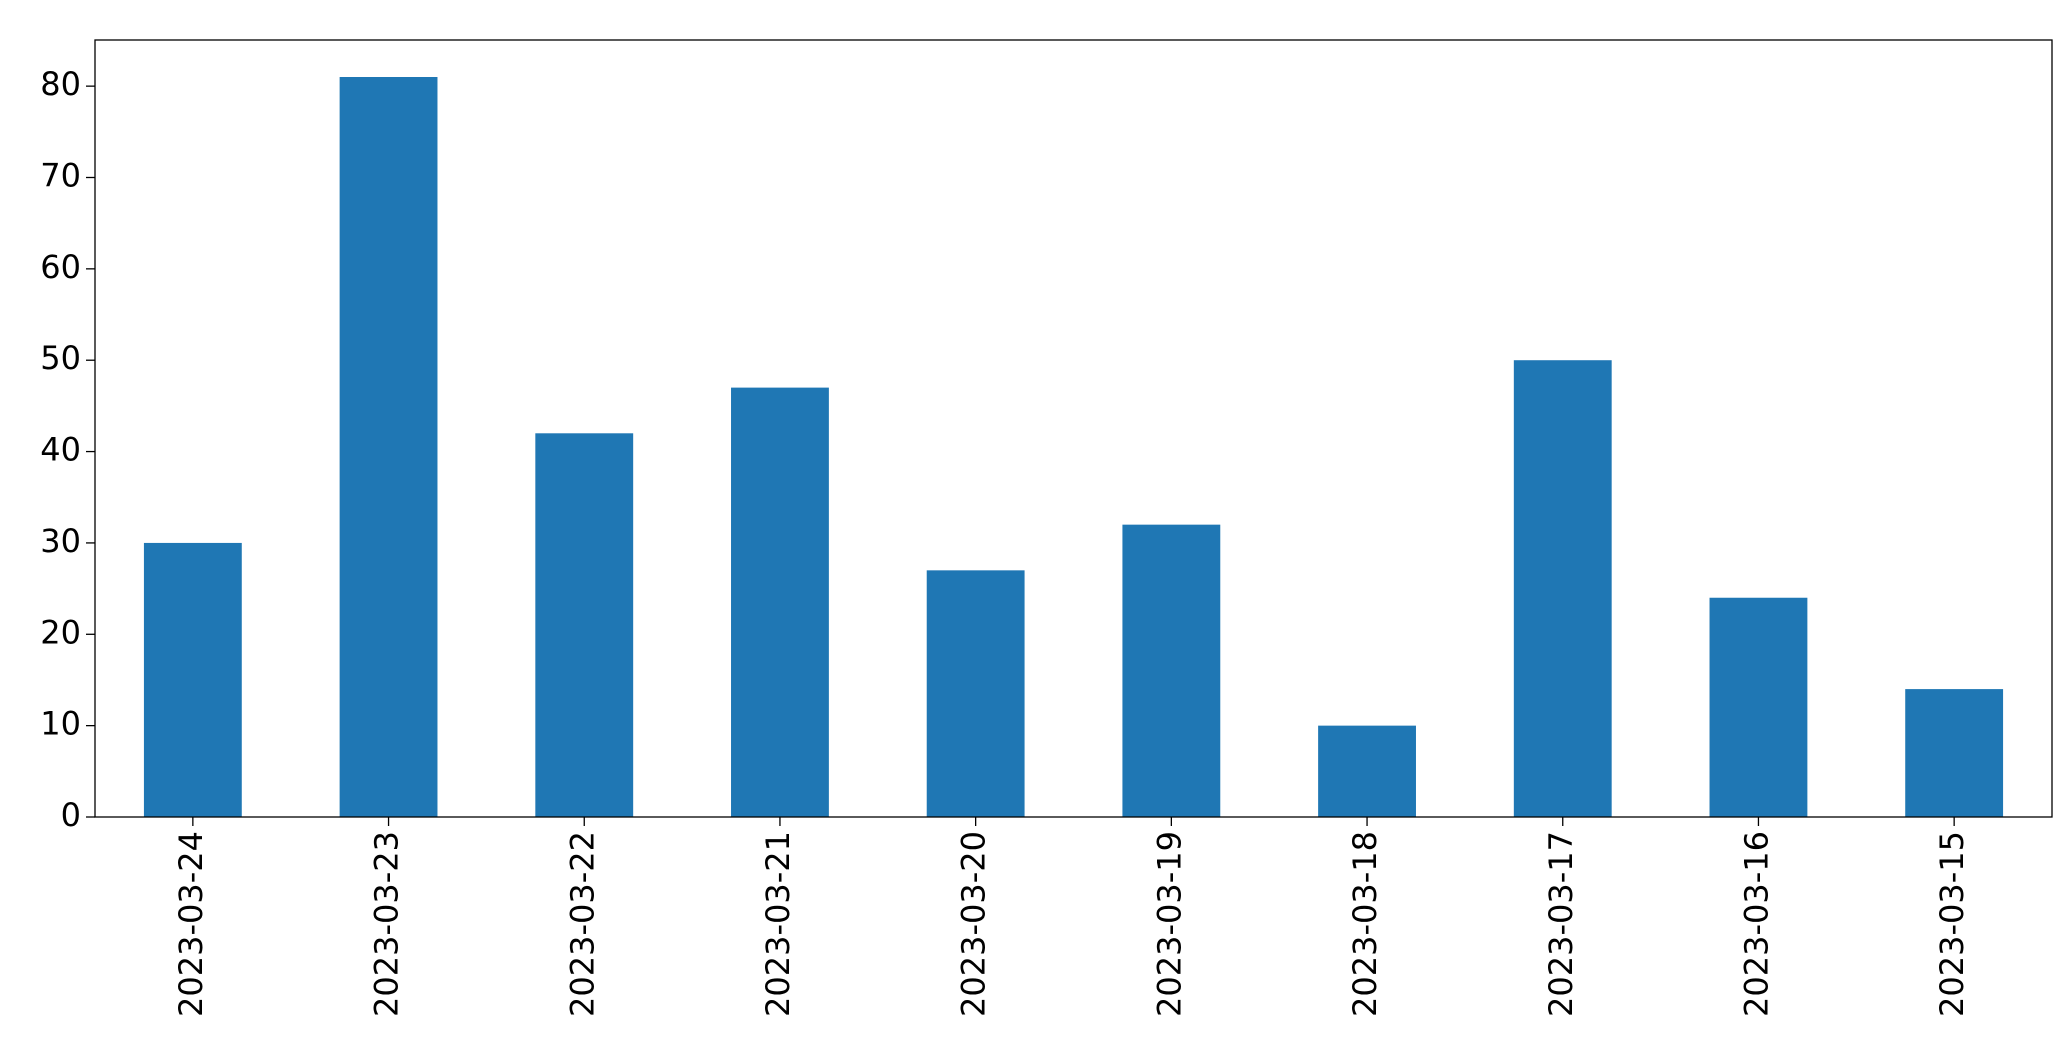 Image resolution: width=2071 pixels, height=1061 pixels. What do you see at coordinates (60, 541) in the screenshot?
I see `y-tick-label: 30` at bounding box center [60, 541].